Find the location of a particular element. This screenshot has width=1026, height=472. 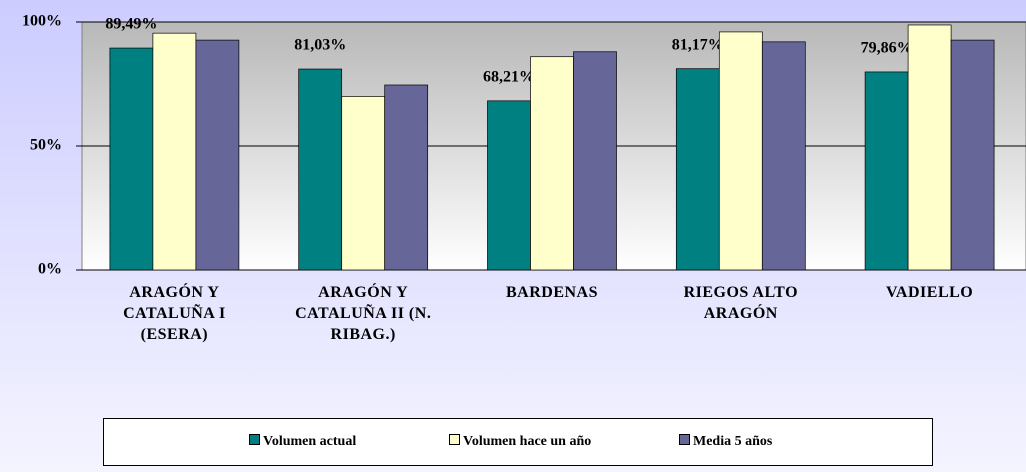

legend-item: Media 5 años is located at coordinates (725, 442).